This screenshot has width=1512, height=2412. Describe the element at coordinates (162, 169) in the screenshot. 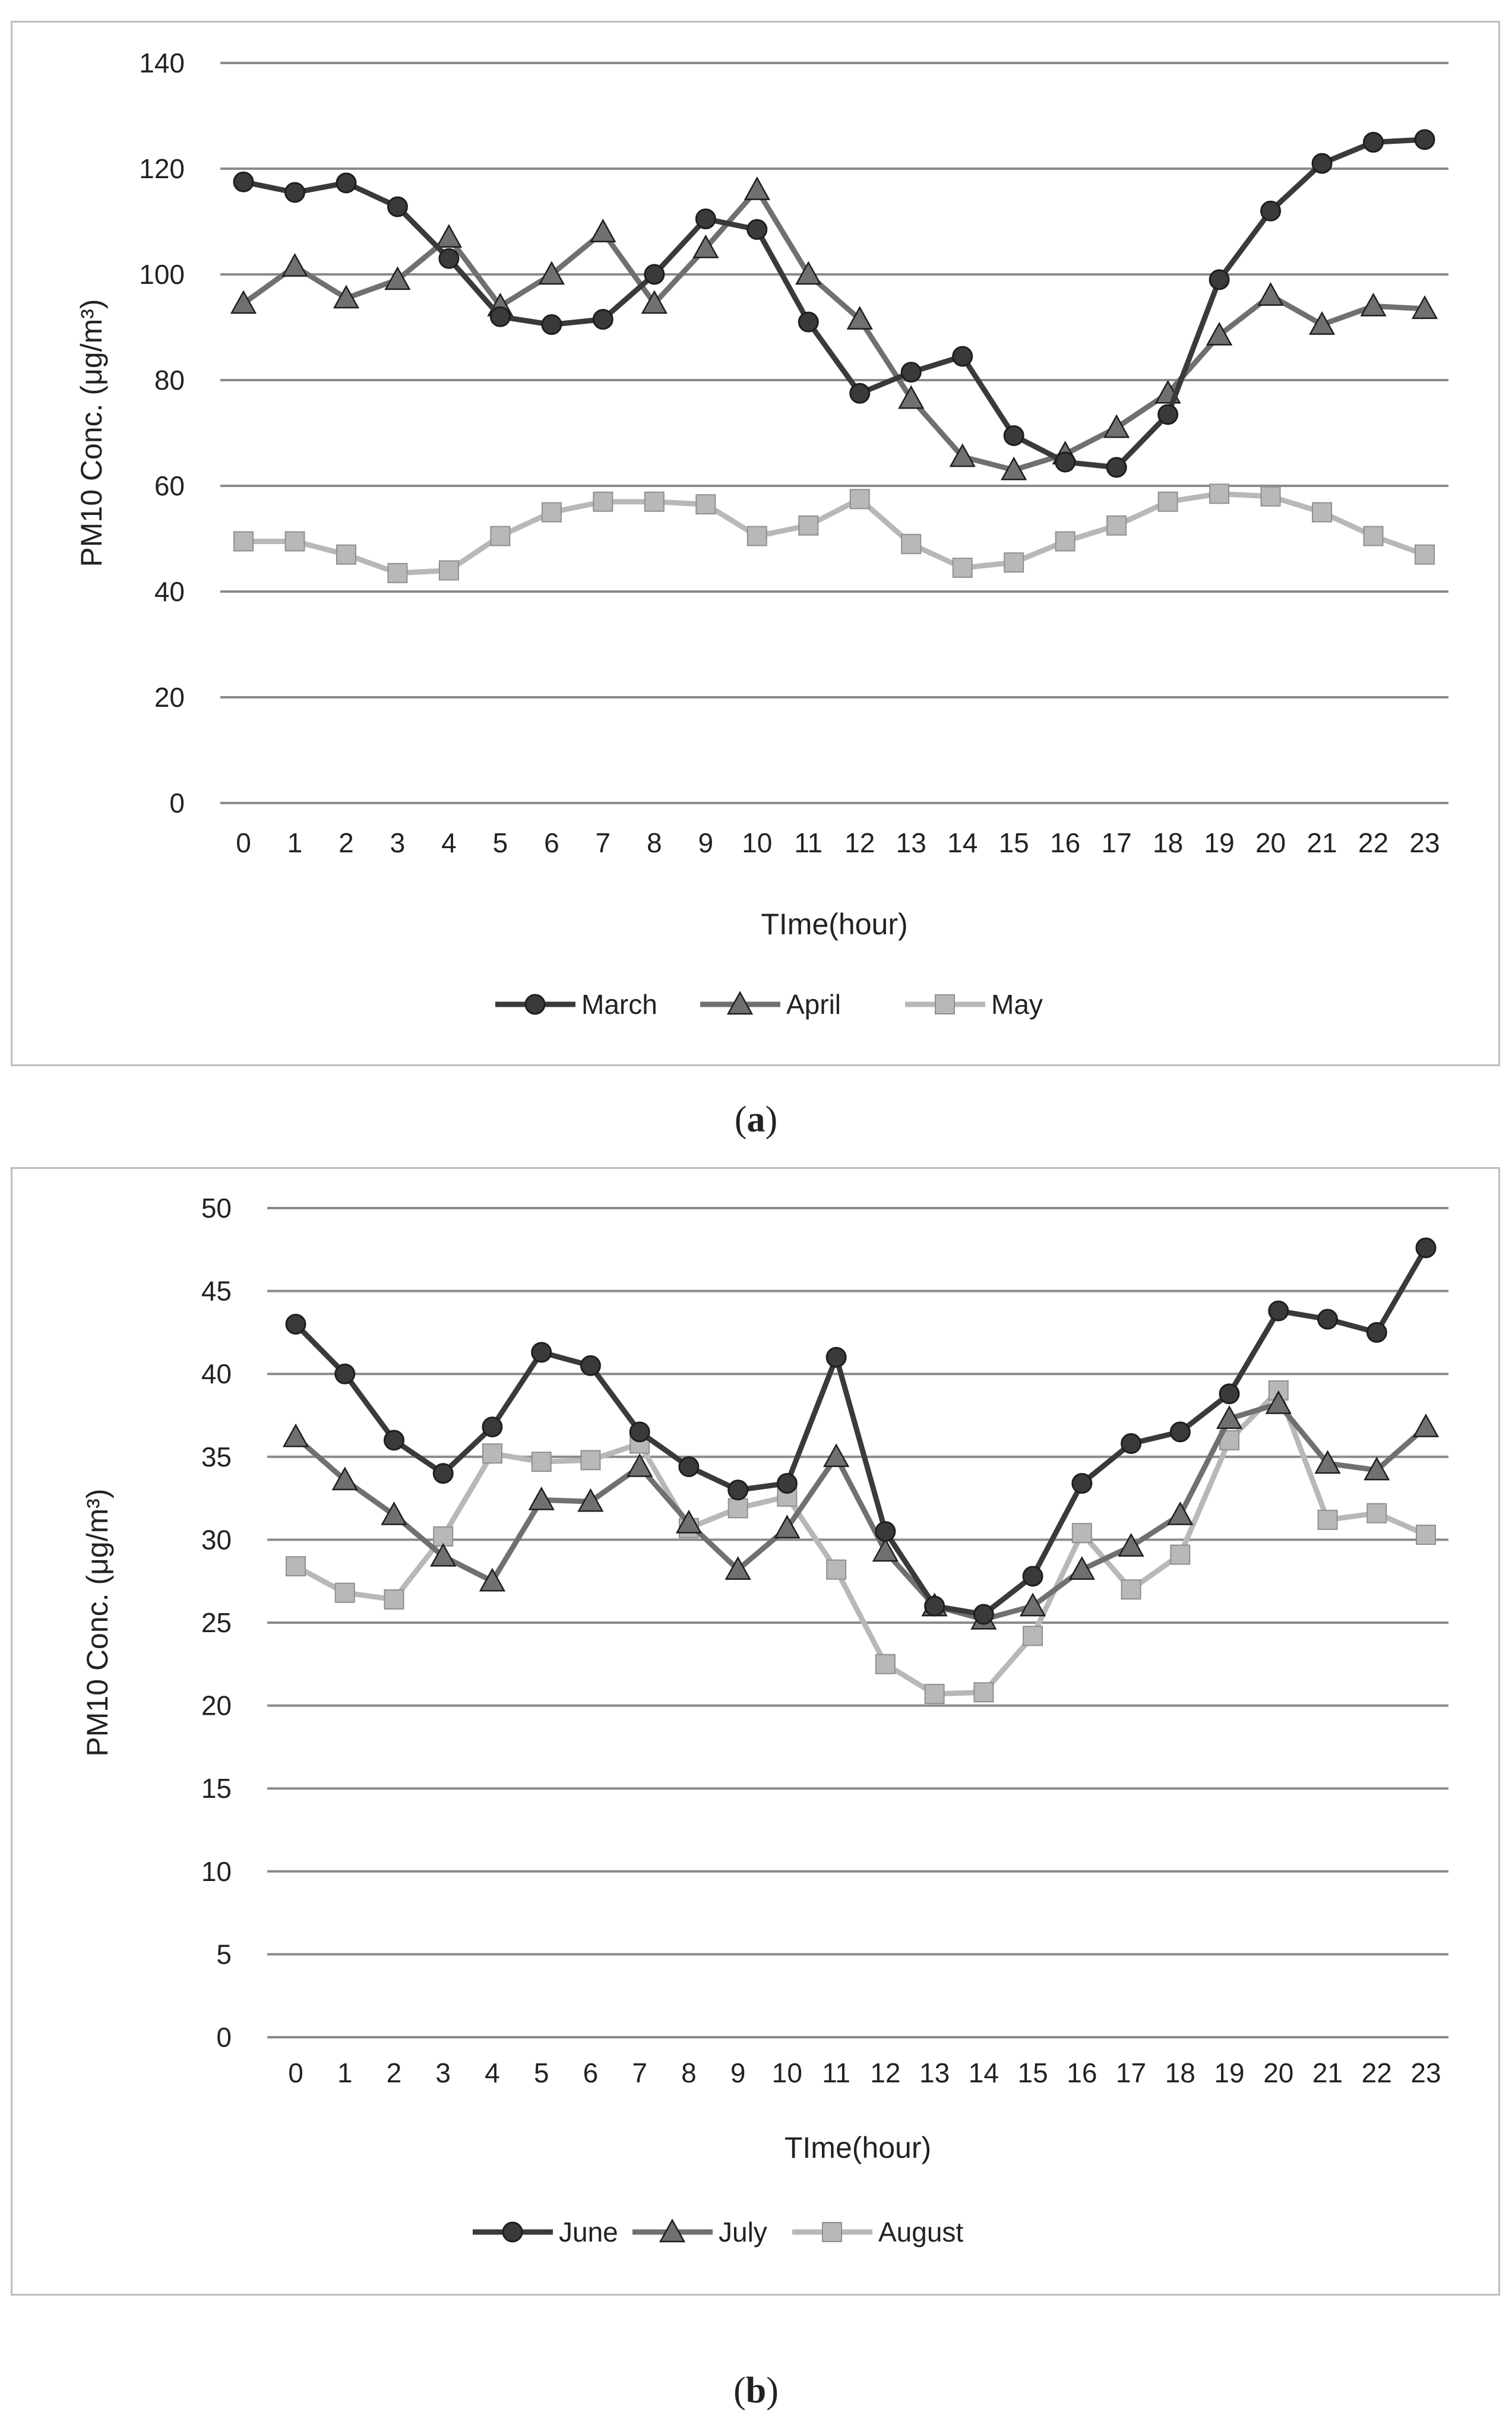

I see `chart-a-y-tick-label: 120` at that location.